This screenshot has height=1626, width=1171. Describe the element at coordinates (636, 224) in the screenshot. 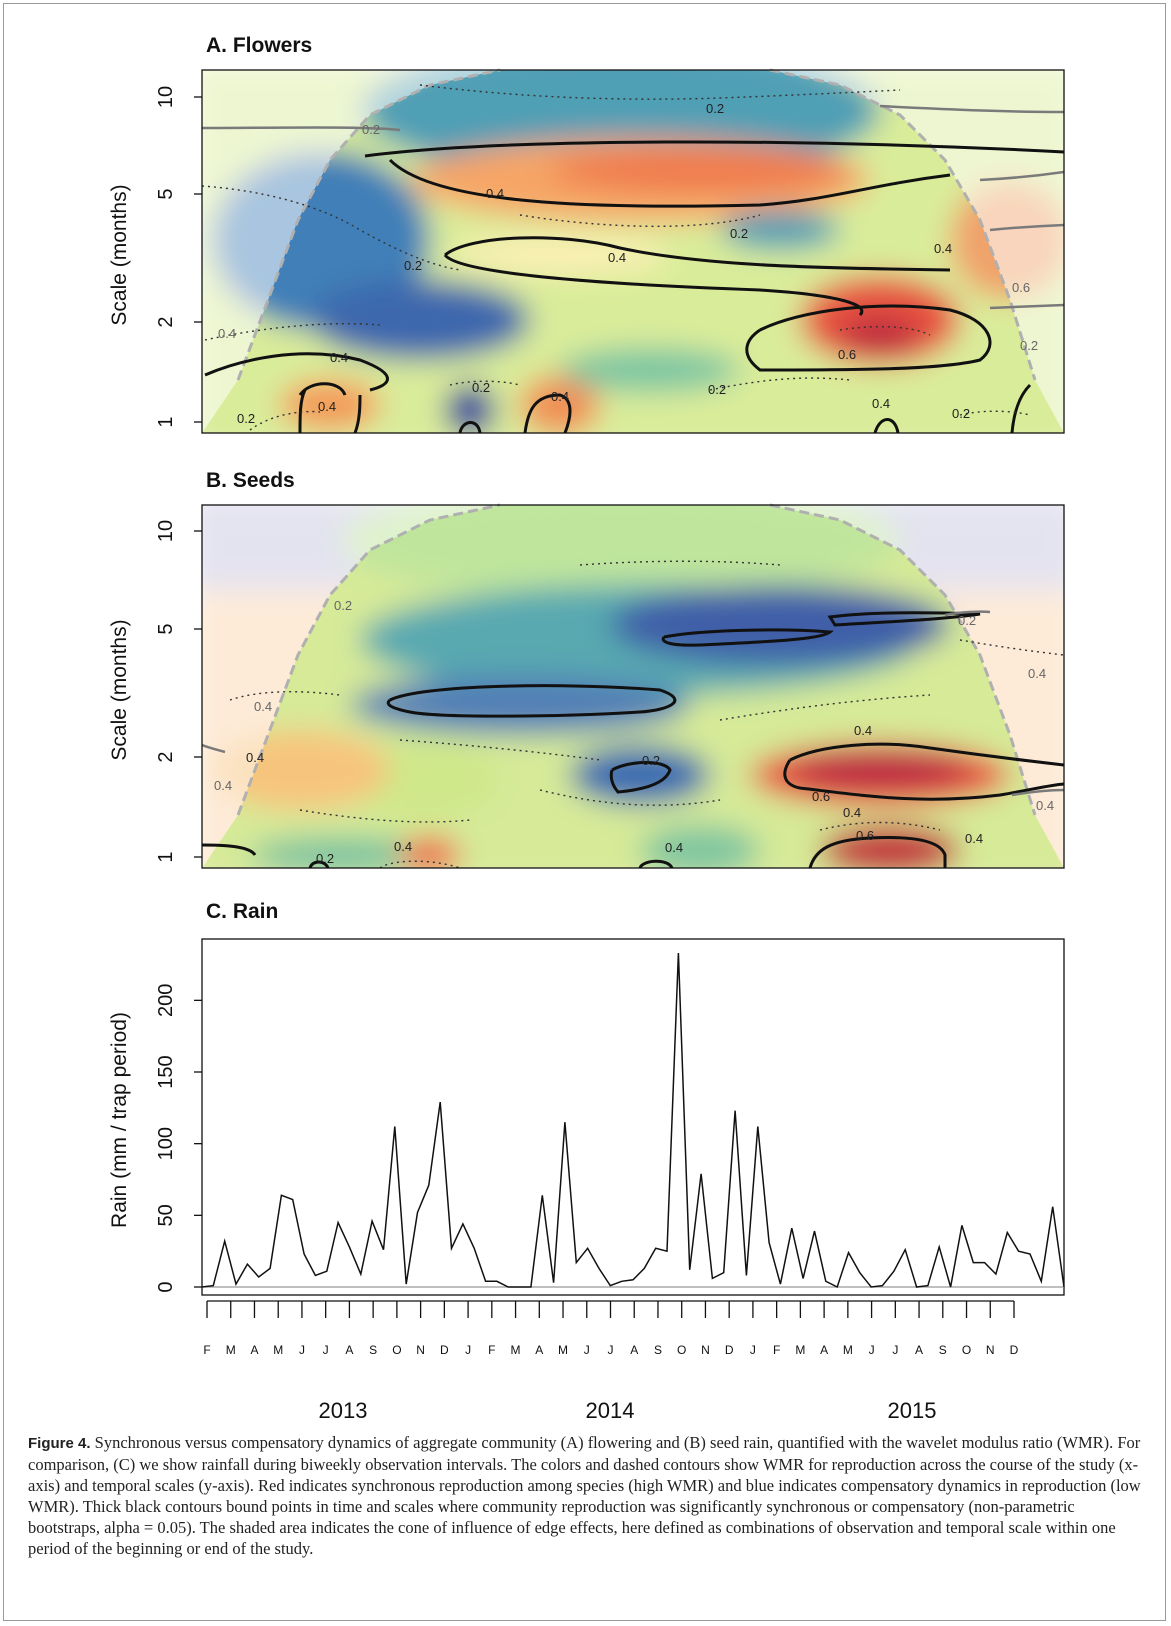

I see `panel-a-coi-line` at that location.